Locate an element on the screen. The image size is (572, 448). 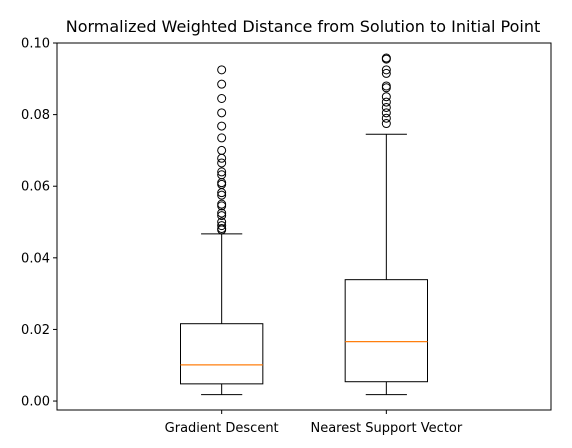
y-tick-label: 0.06 is located at coordinates (35, 187).